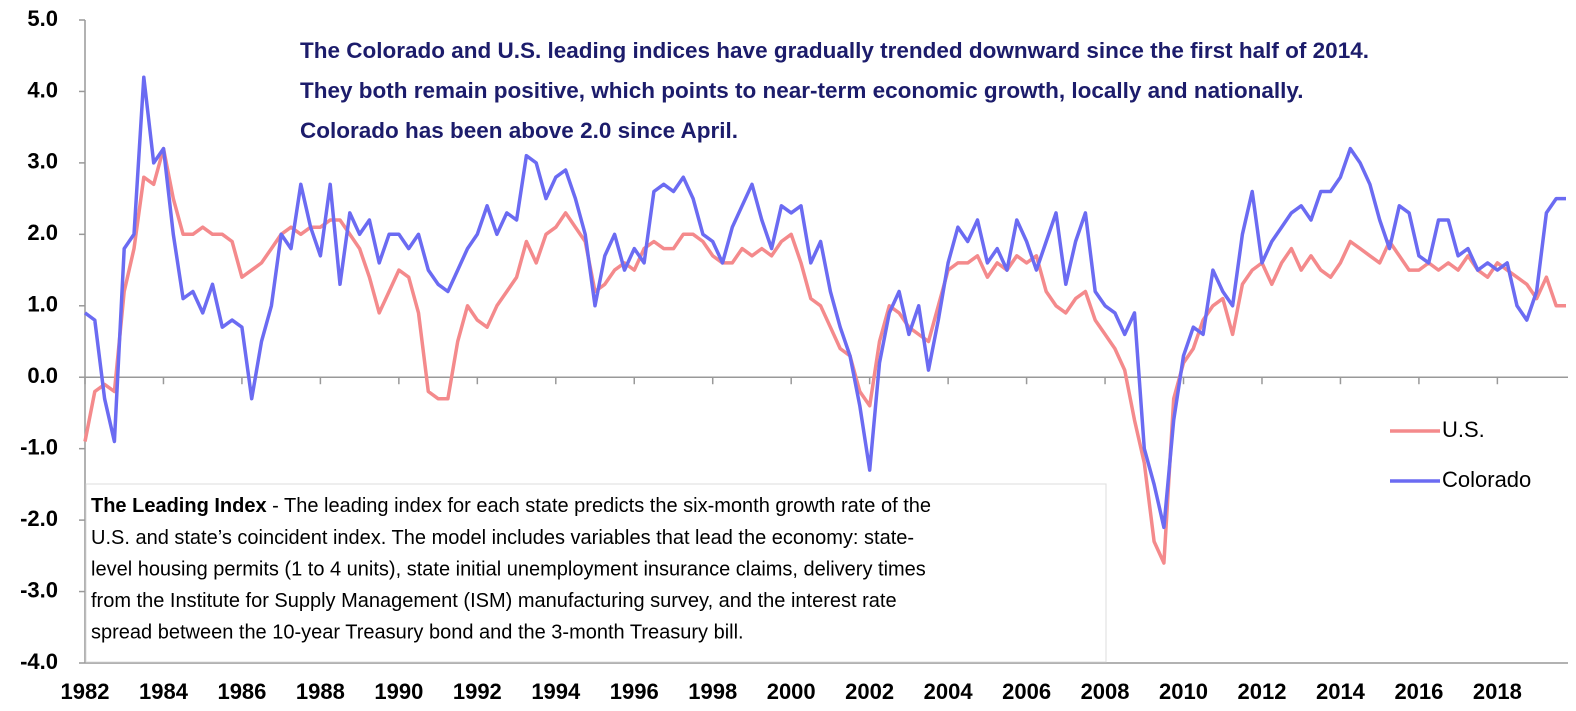 This screenshot has width=1576, height=711. What do you see at coordinates (164, 691) in the screenshot?
I see `x-tick-label: 1984` at bounding box center [164, 691].